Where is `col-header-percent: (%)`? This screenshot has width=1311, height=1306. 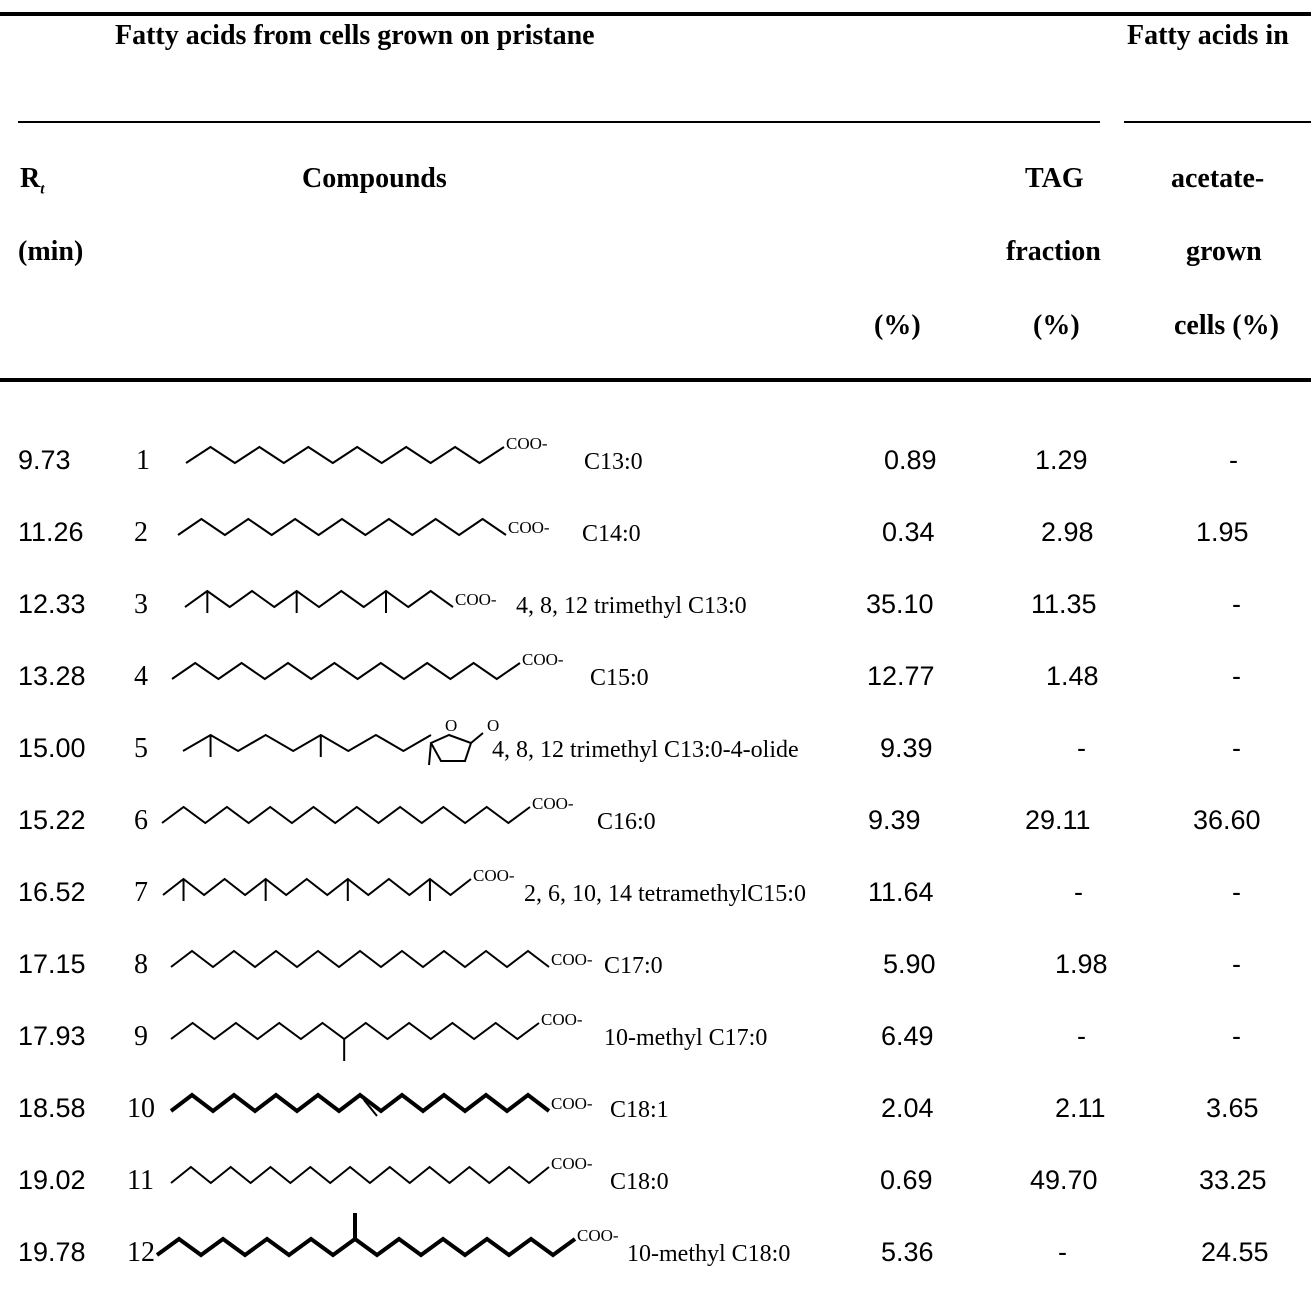 col-header-percent: (%) is located at coordinates (897, 325).